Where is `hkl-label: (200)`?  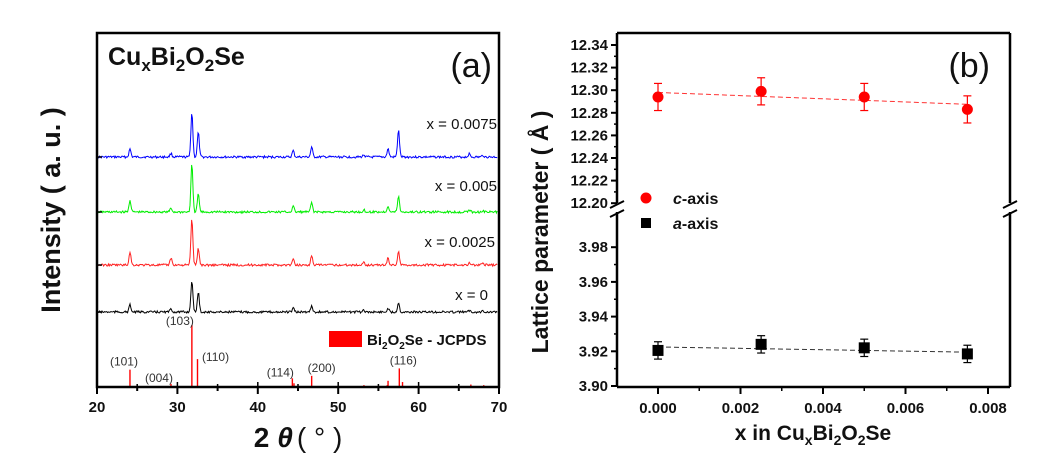 hkl-label: (200) is located at coordinates (322, 368).